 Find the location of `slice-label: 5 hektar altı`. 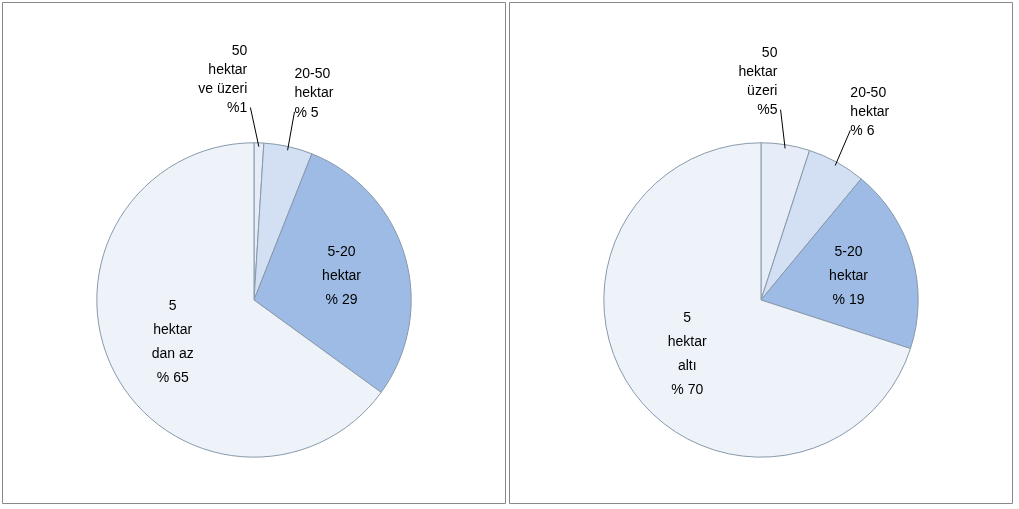

slice-label: 5 hektar altı is located at coordinates (687, 341).